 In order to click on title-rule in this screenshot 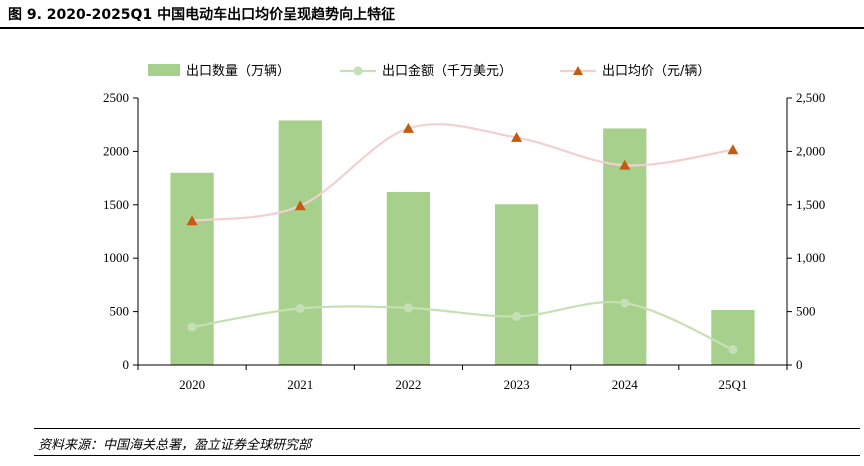, I will do `click(432, 28)`.